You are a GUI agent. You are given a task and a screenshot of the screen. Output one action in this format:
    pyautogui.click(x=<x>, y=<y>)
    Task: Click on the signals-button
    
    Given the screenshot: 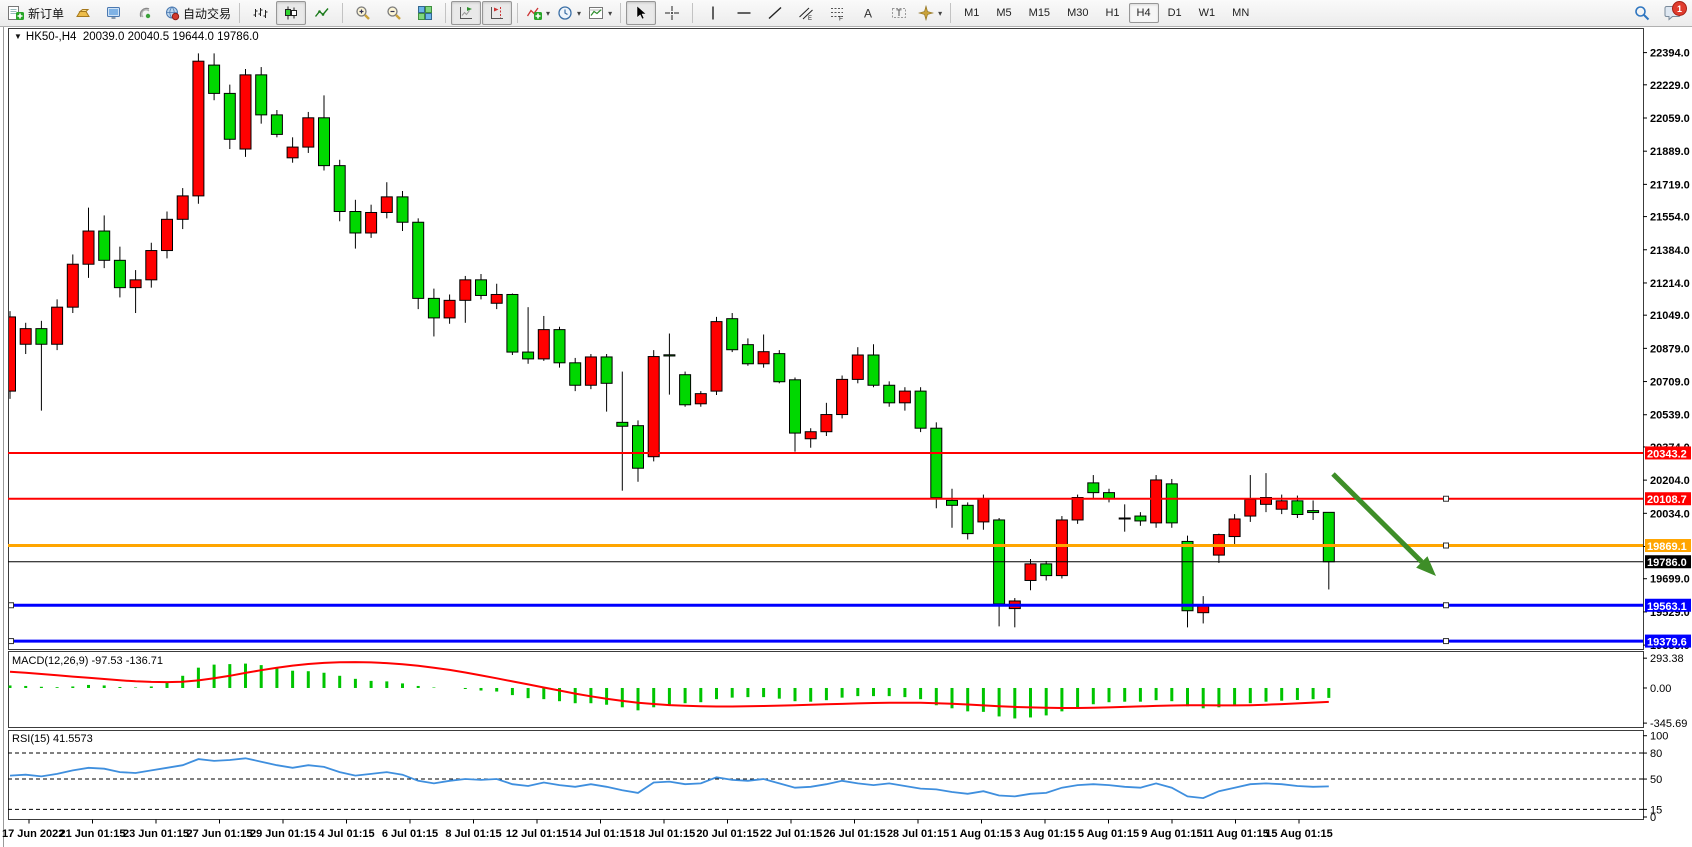 What is the action you would take?
    pyautogui.click(x=145, y=13)
    